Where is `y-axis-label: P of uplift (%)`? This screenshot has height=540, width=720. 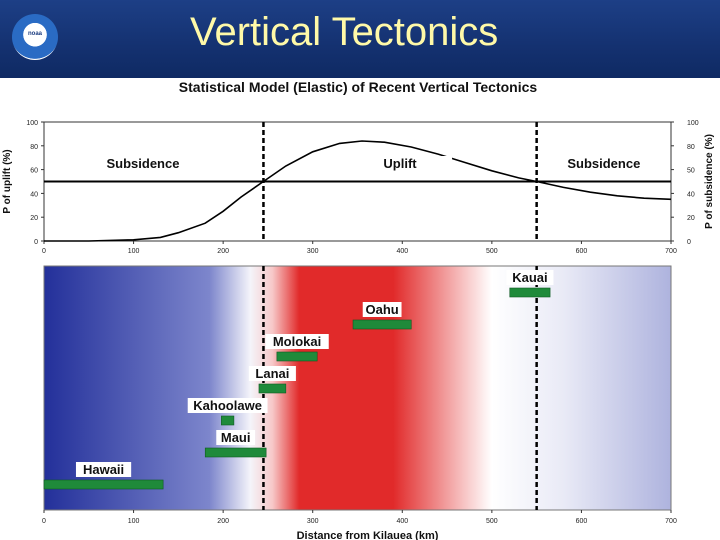 y-axis-label: P of uplift (%) is located at coordinates (7, 181).